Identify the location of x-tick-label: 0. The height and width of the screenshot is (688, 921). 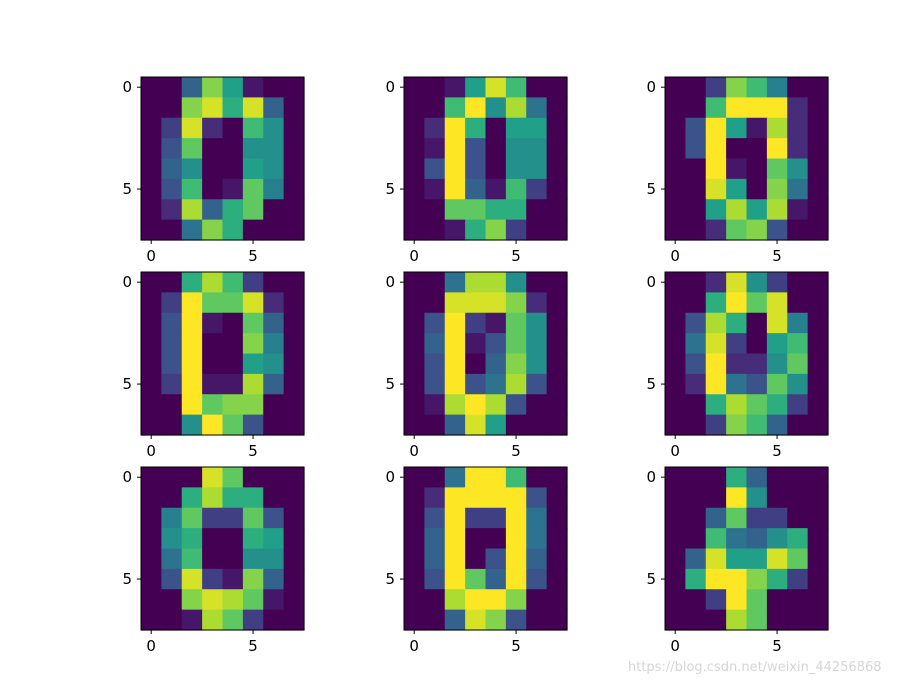
(151, 451).